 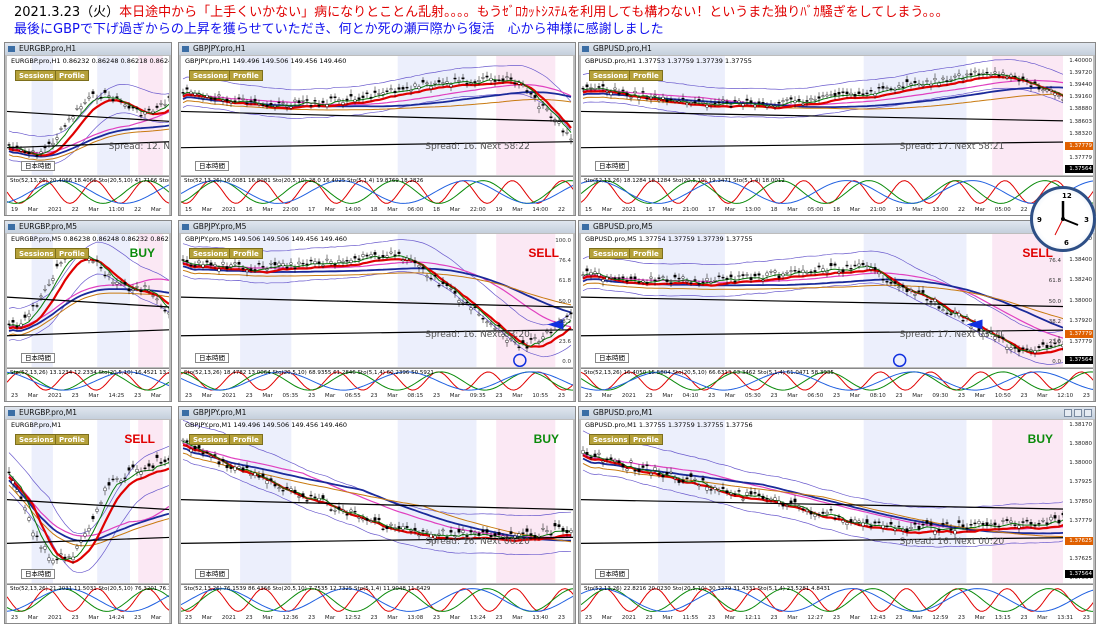 I want to click on window-title: GBPJPY.pro,M1, so click(x=220, y=412).